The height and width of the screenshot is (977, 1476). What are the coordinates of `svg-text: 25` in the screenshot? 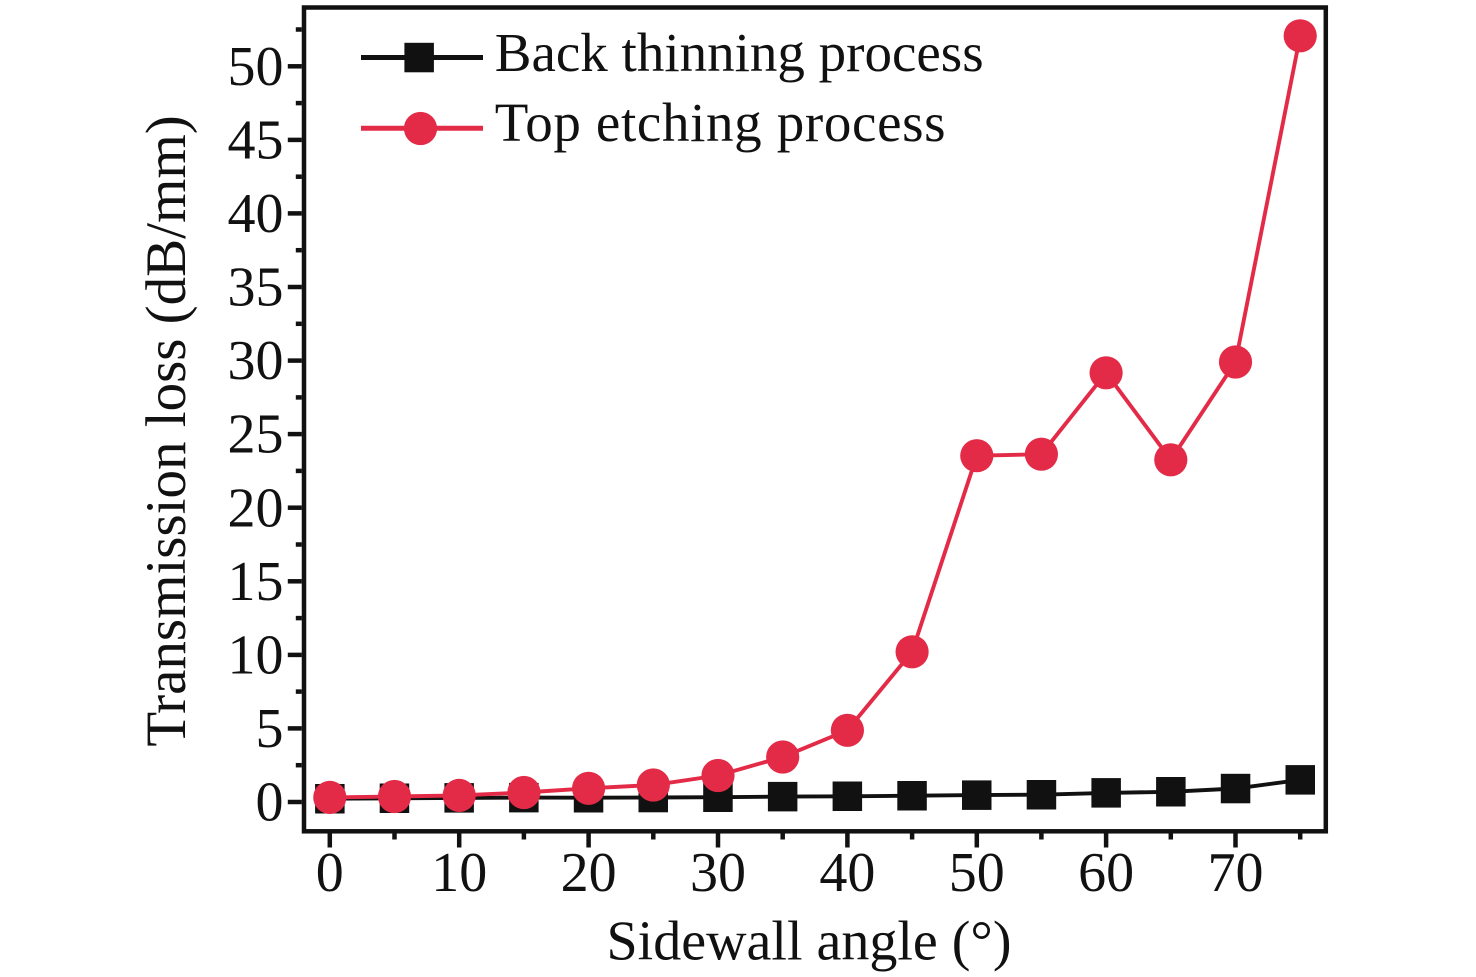 It's located at (256, 435).